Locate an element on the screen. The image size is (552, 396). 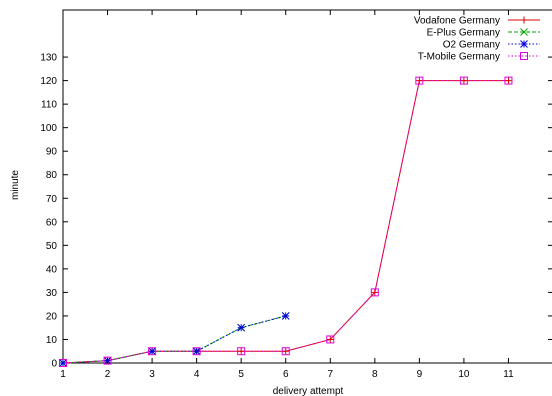
y-tick-label: 20 is located at coordinates (52, 316).